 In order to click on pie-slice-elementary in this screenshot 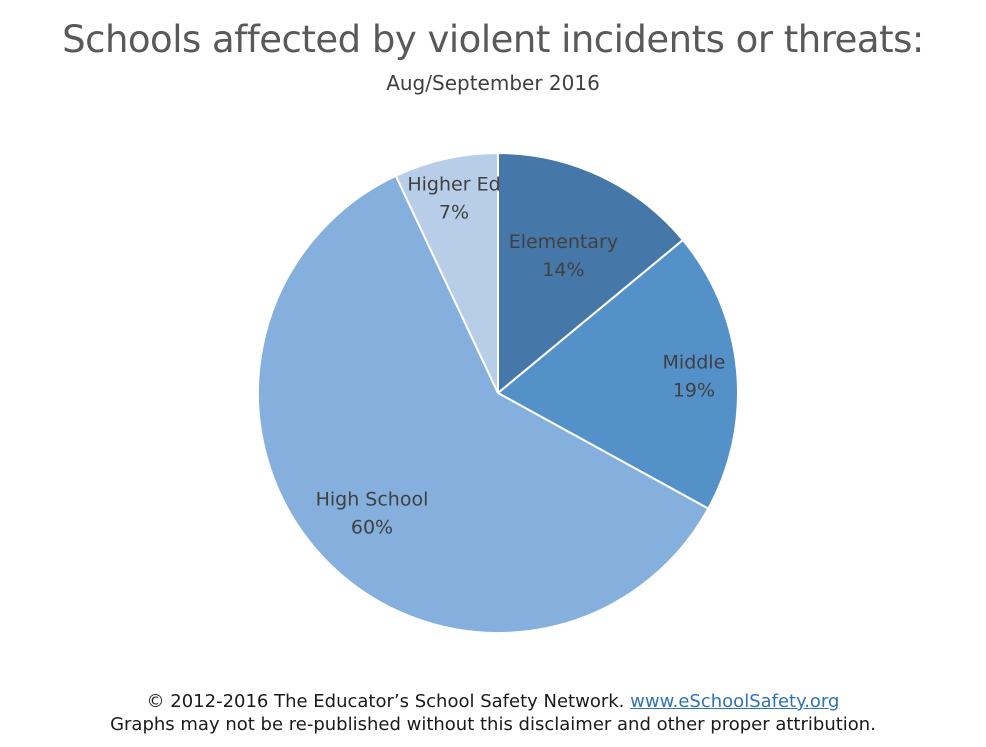, I will do `click(591, 273)`.